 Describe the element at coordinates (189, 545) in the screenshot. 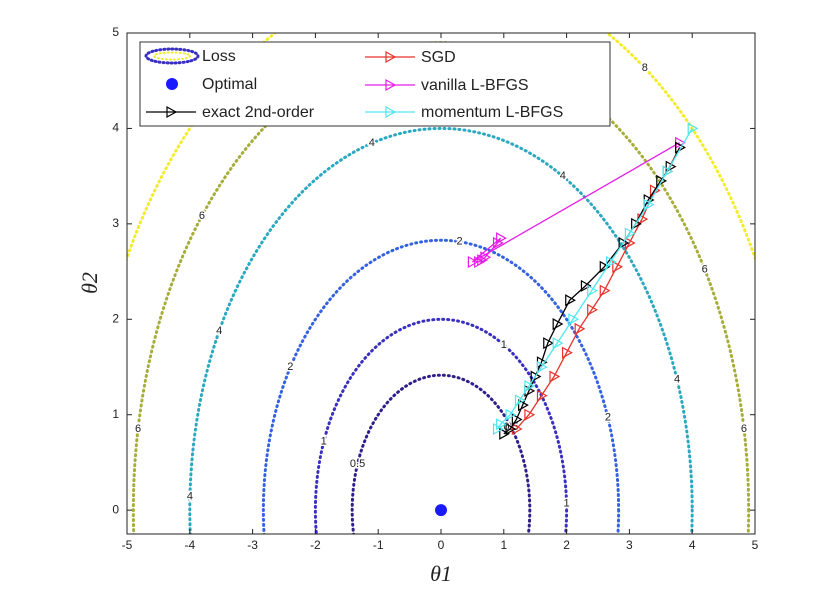

I see `x-tick-label: -4` at that location.